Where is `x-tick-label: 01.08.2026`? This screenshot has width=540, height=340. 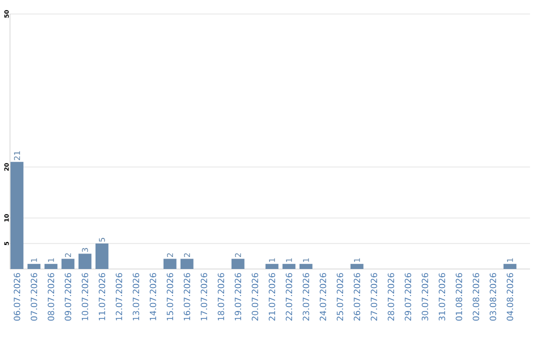 x-tick-label: 01.08.2026 is located at coordinates (459, 297).